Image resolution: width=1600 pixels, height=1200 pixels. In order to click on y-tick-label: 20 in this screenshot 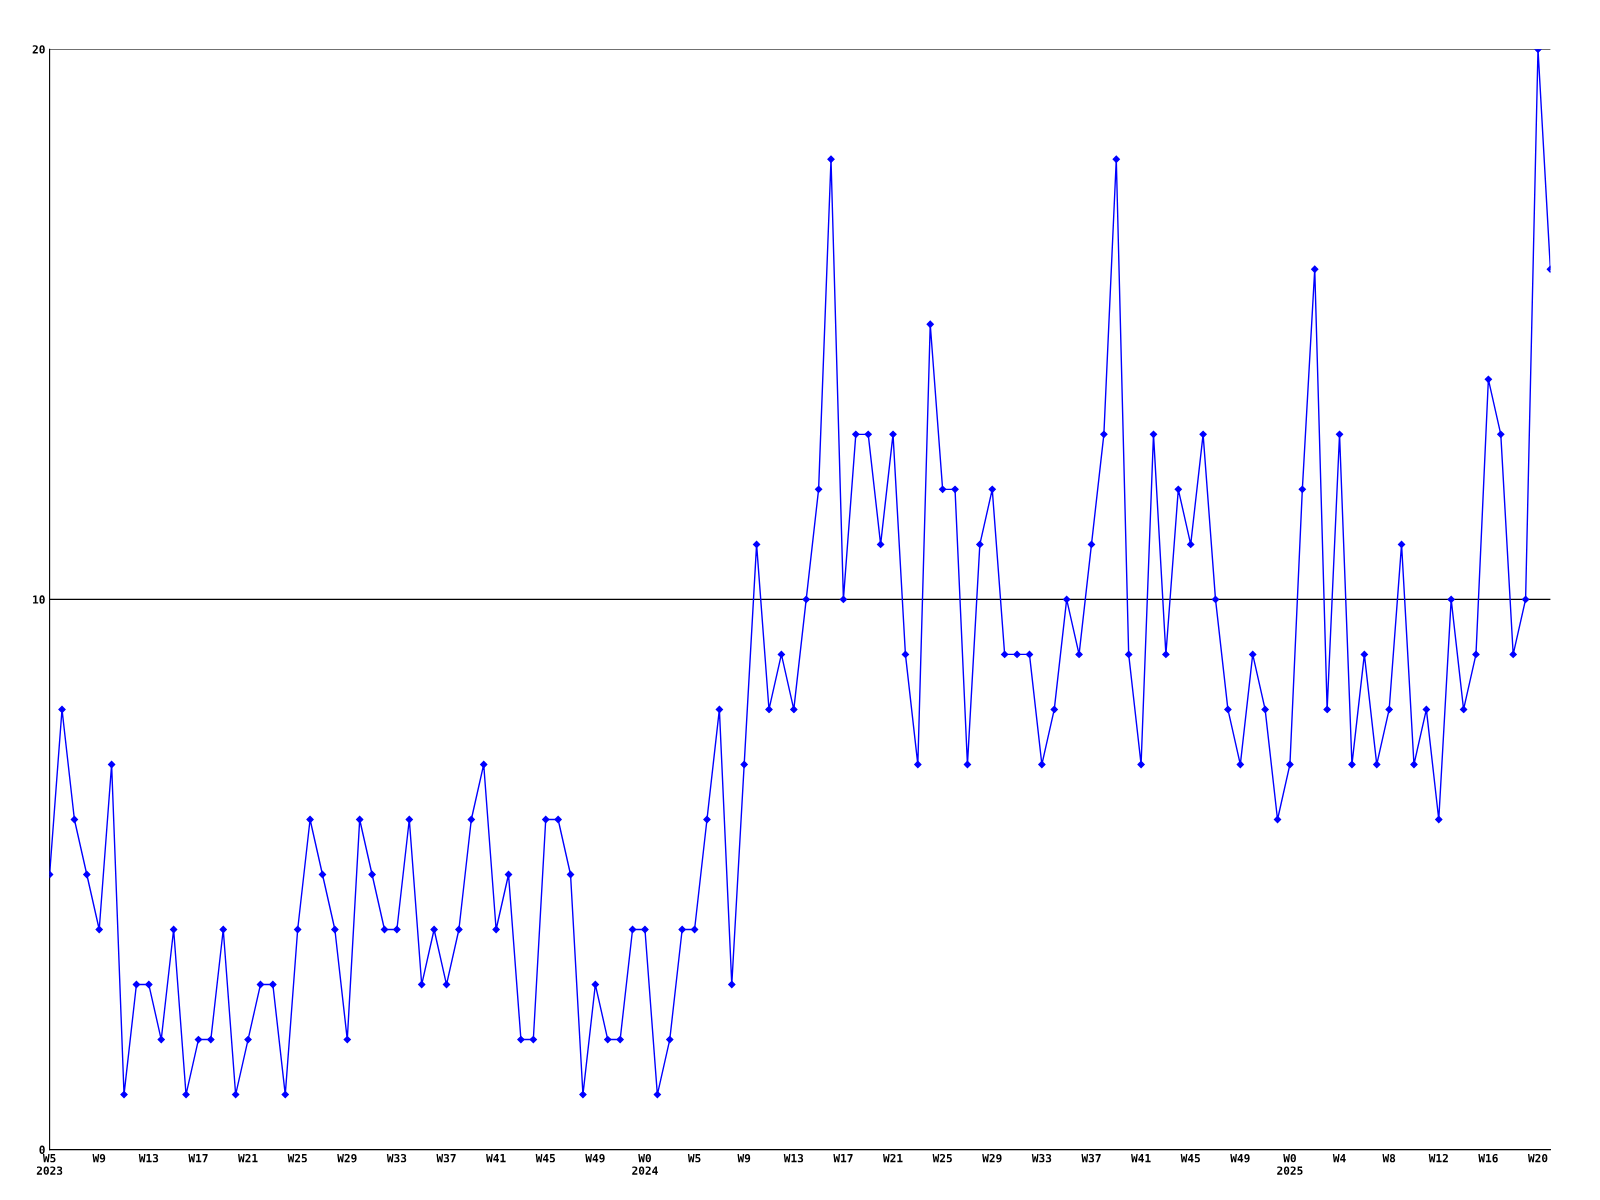, I will do `click(38, 49)`.